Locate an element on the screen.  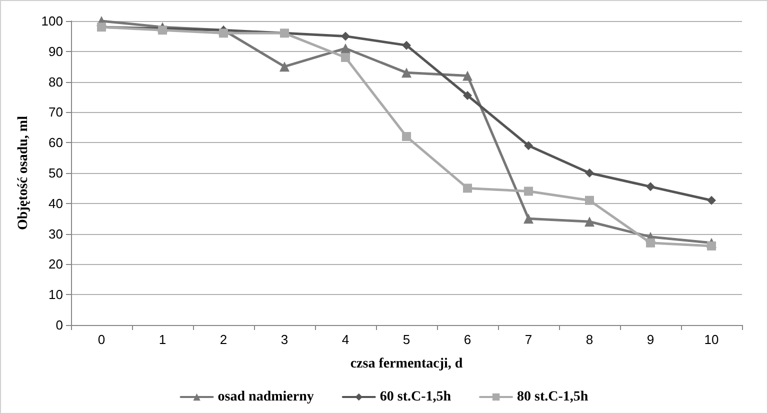
legend-label: osad nadmierny is located at coordinates (266, 397).